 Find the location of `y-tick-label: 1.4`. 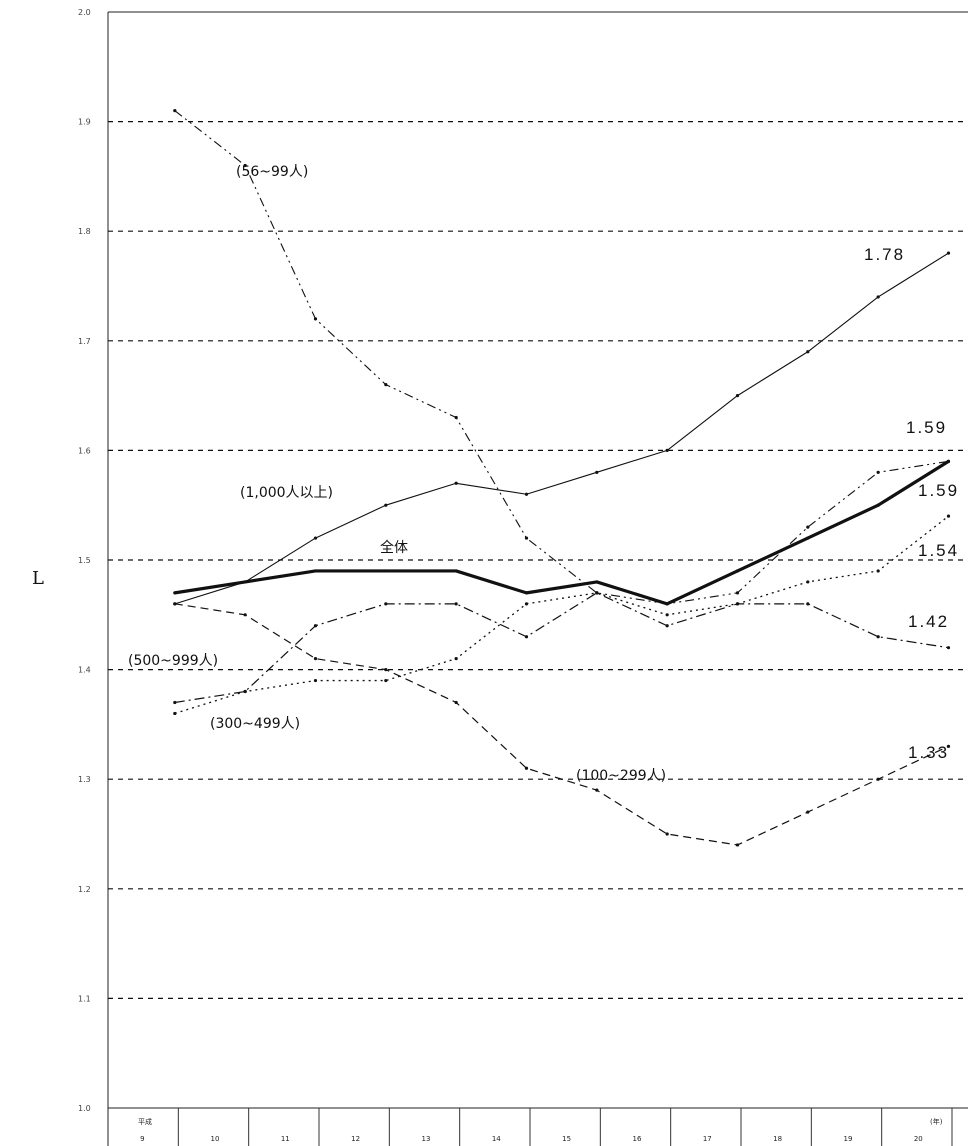

y-tick-label: 1.4 is located at coordinates (84, 670).